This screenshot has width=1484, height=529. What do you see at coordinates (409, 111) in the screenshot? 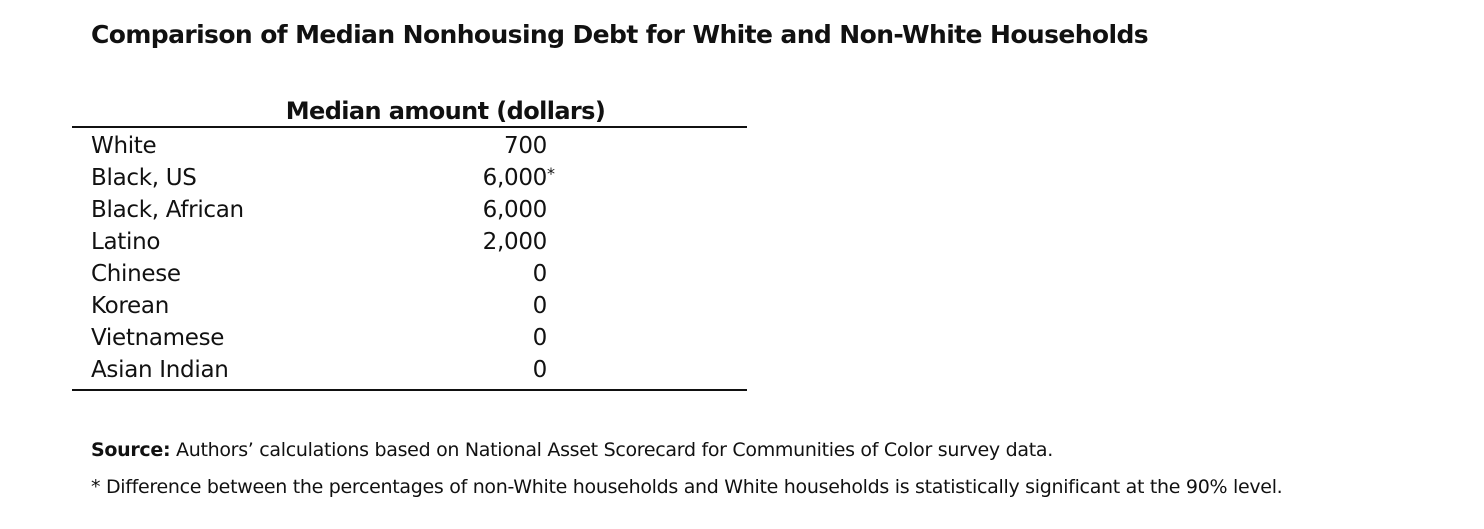
I see `column-header: Median amount (dollars)` at bounding box center [409, 111].